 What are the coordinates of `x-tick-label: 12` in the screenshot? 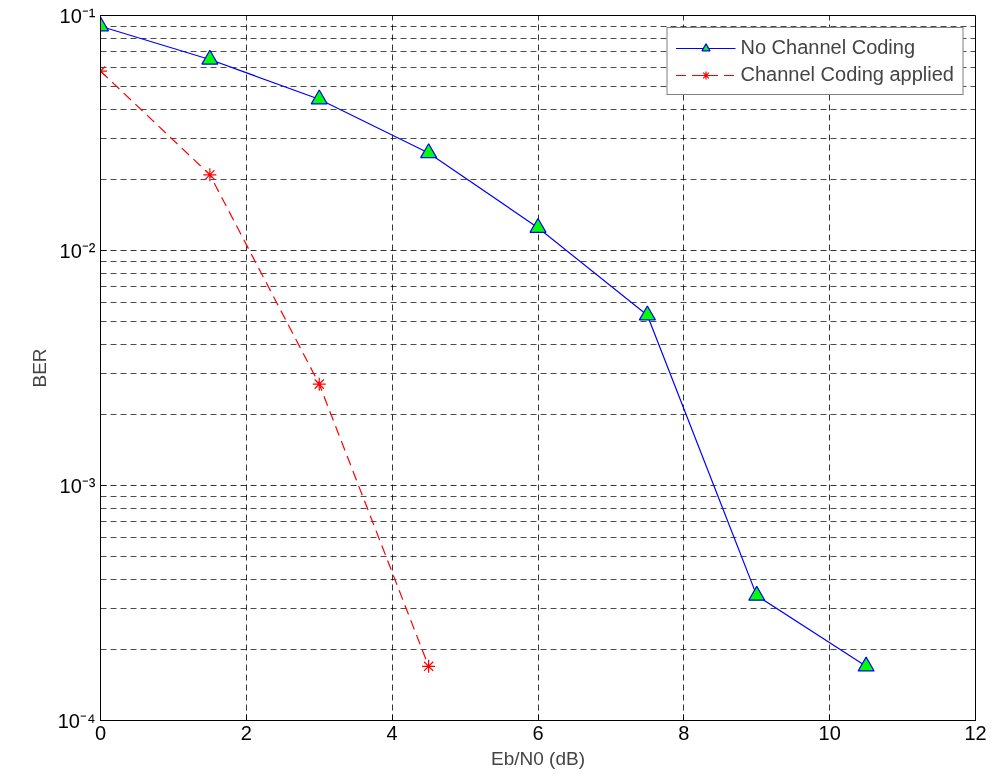 It's located at (975, 732).